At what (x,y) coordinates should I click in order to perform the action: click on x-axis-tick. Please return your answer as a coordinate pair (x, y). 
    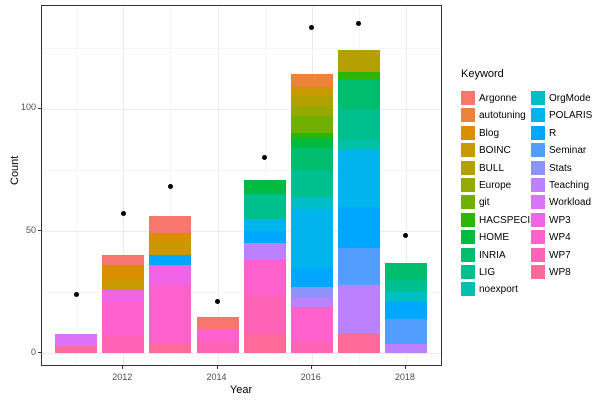
    Looking at the image, I should click on (217, 367).